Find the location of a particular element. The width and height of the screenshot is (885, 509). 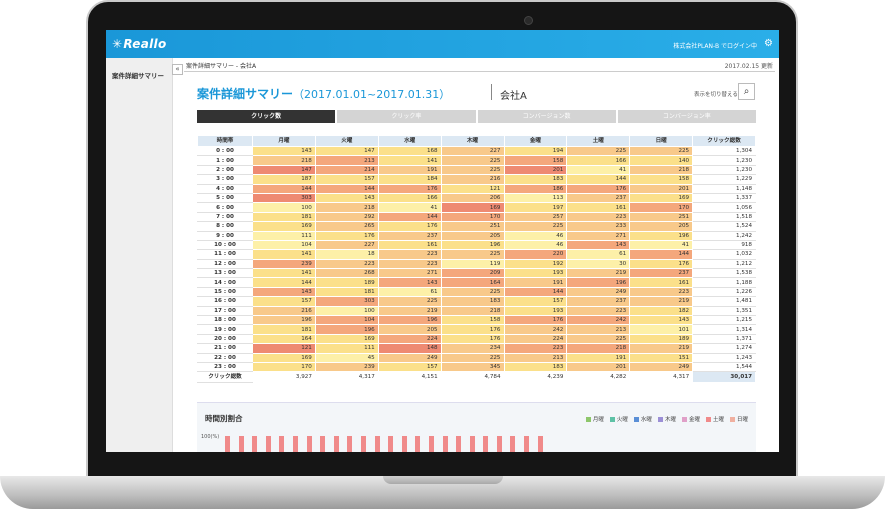

value-cell: 45 is located at coordinates (346, 358).